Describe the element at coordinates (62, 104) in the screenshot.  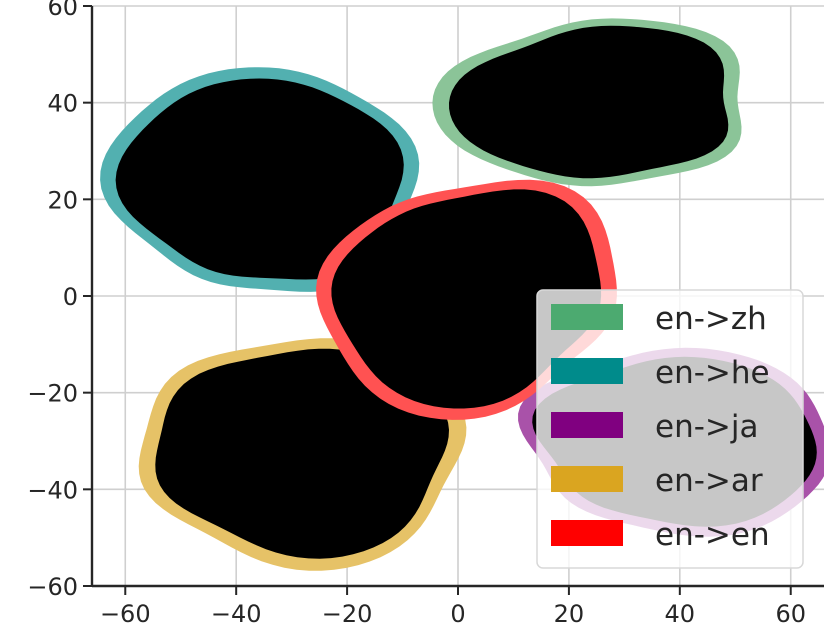
I see `y-tick-label: 40` at that location.